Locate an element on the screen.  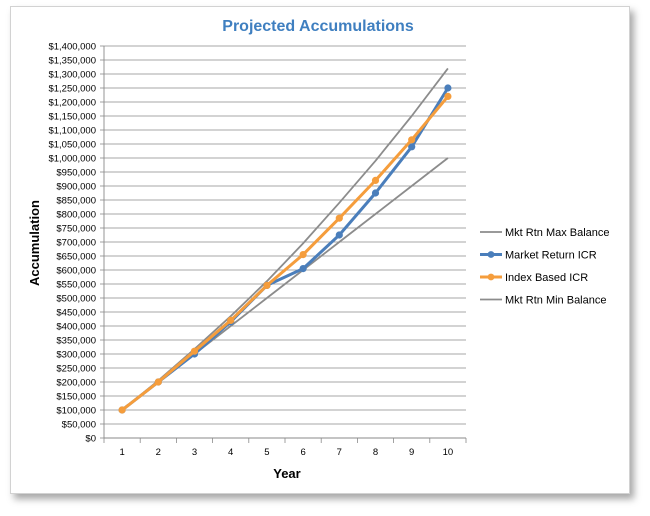
x-tick-label: 5 is located at coordinates (266, 452).